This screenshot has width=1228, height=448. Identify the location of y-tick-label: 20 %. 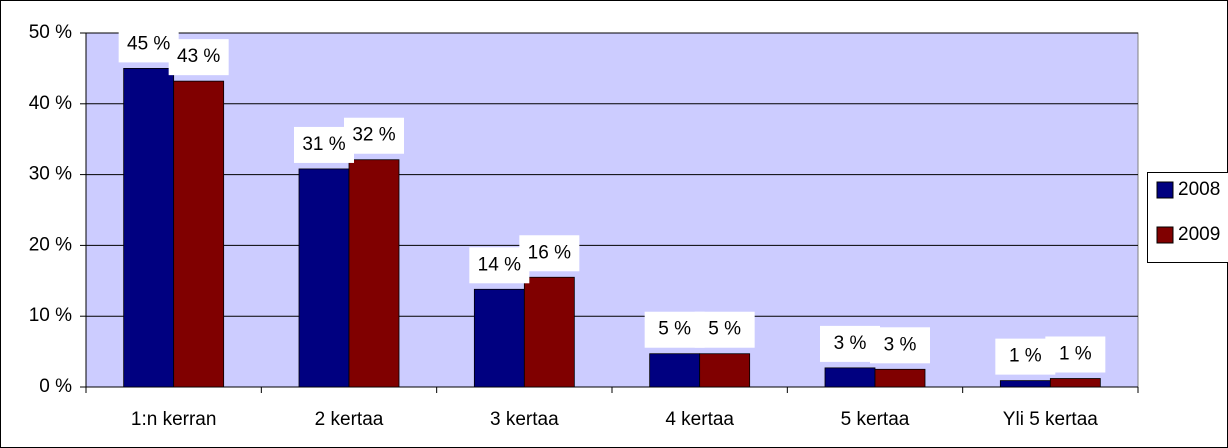
(50, 244).